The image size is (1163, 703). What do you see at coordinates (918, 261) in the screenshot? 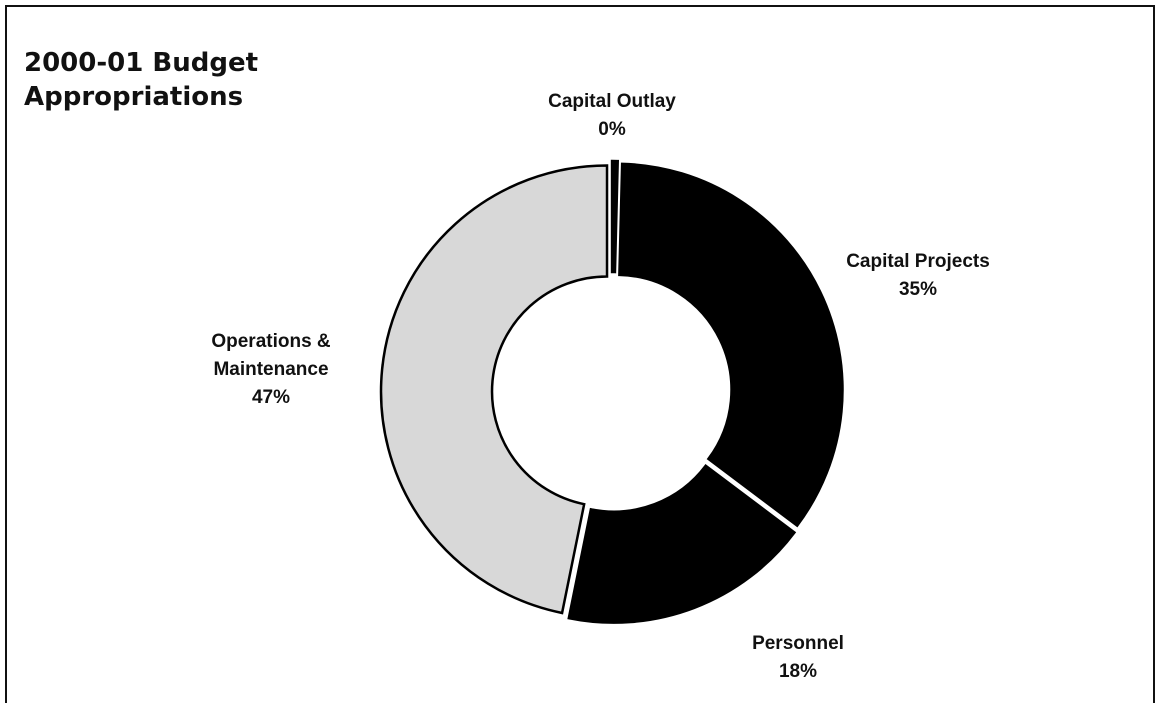
I see `slice-name: Capital Projects` at bounding box center [918, 261].